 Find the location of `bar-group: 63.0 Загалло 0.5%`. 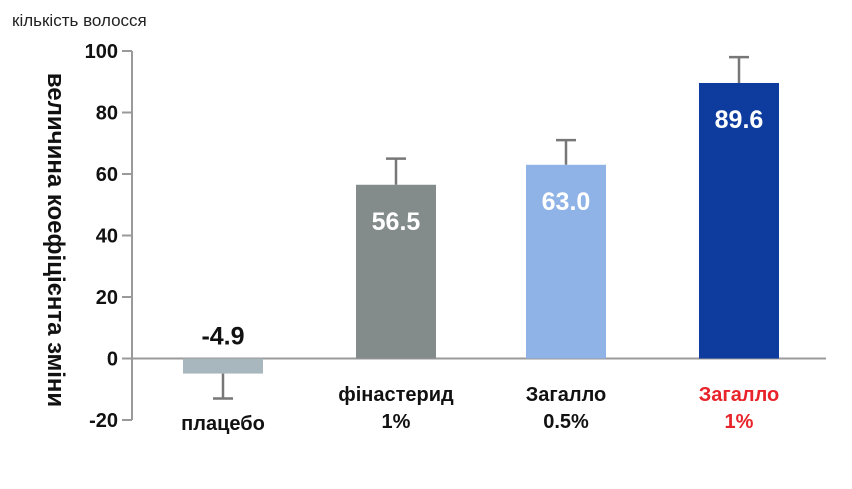

bar-group: 63.0 Загалло 0.5% is located at coordinates (566, 285).